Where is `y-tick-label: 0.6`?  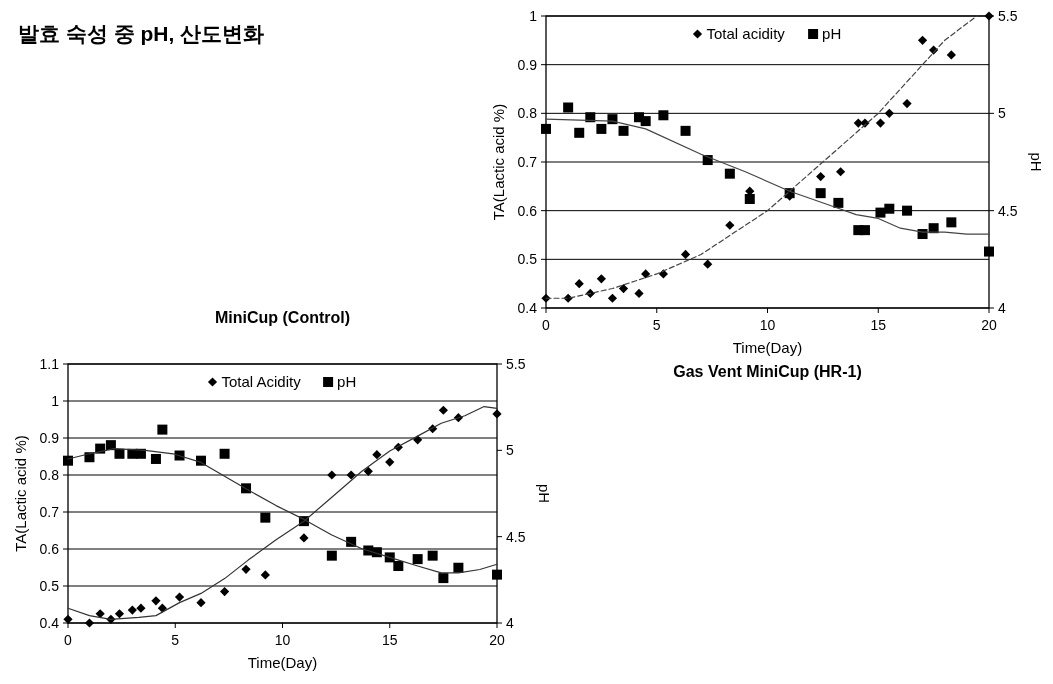 y-tick-label: 0.6 is located at coordinates (527, 210).